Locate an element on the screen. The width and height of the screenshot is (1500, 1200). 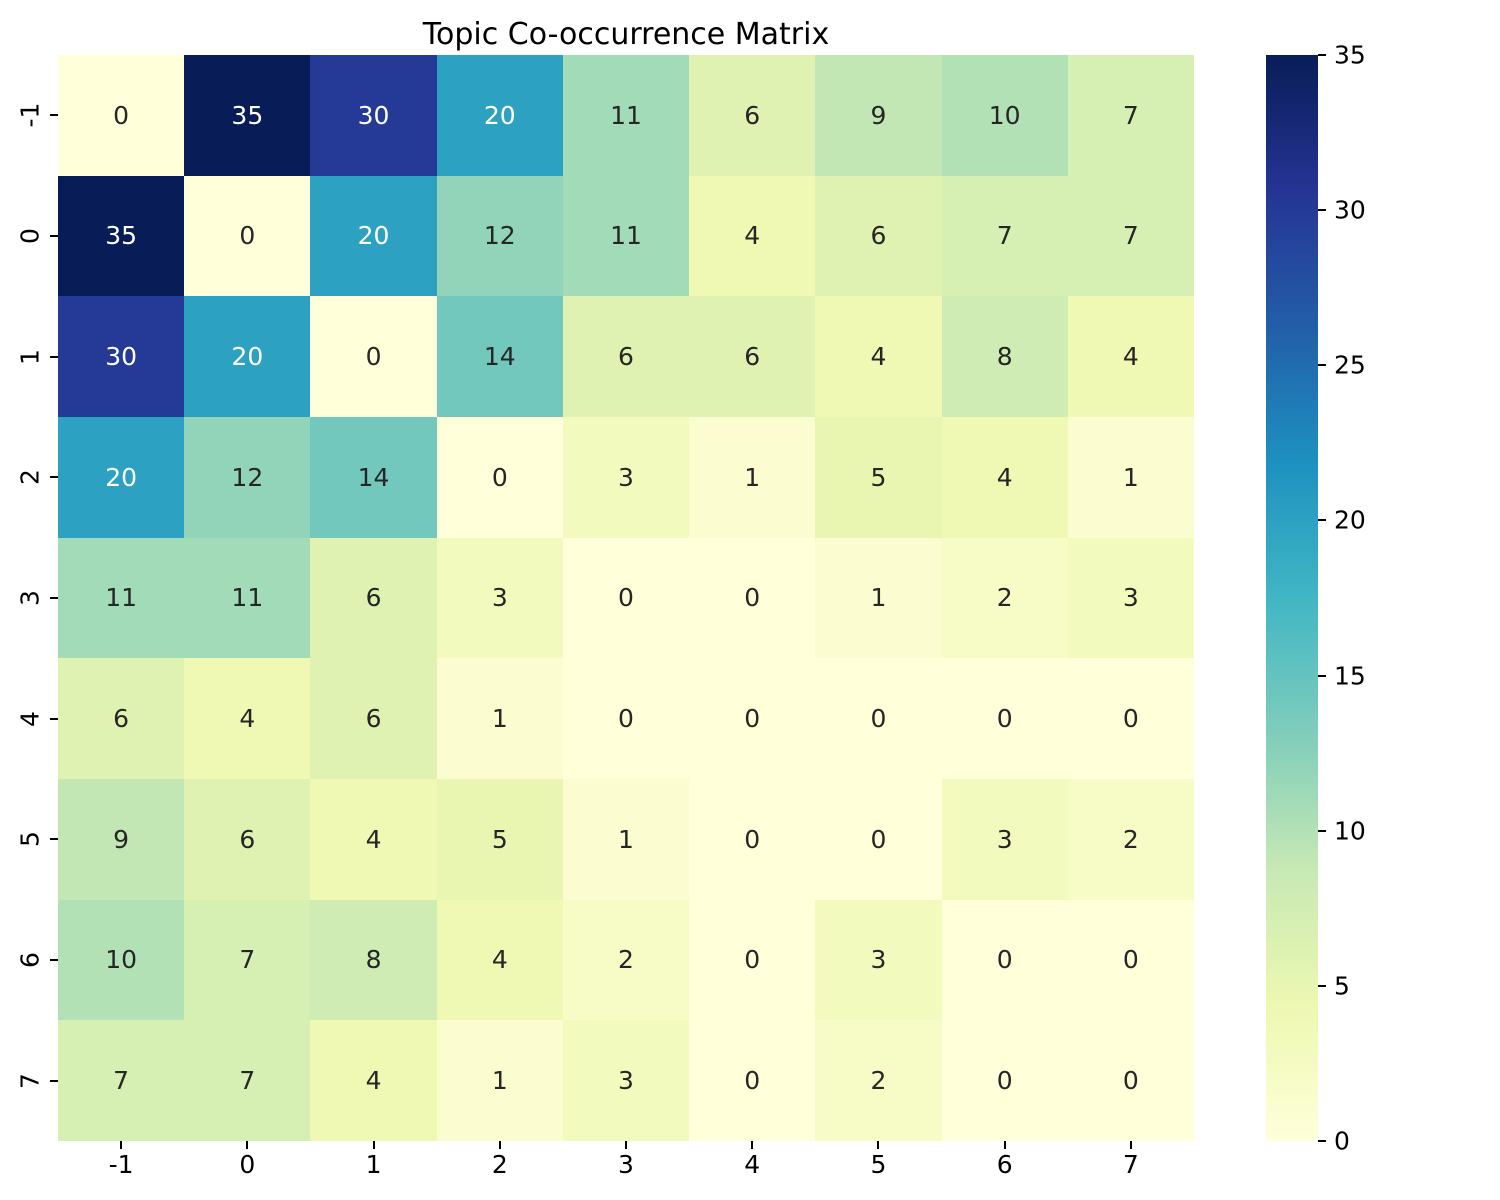
y-tick-label: 3 is located at coordinates (30, 598).